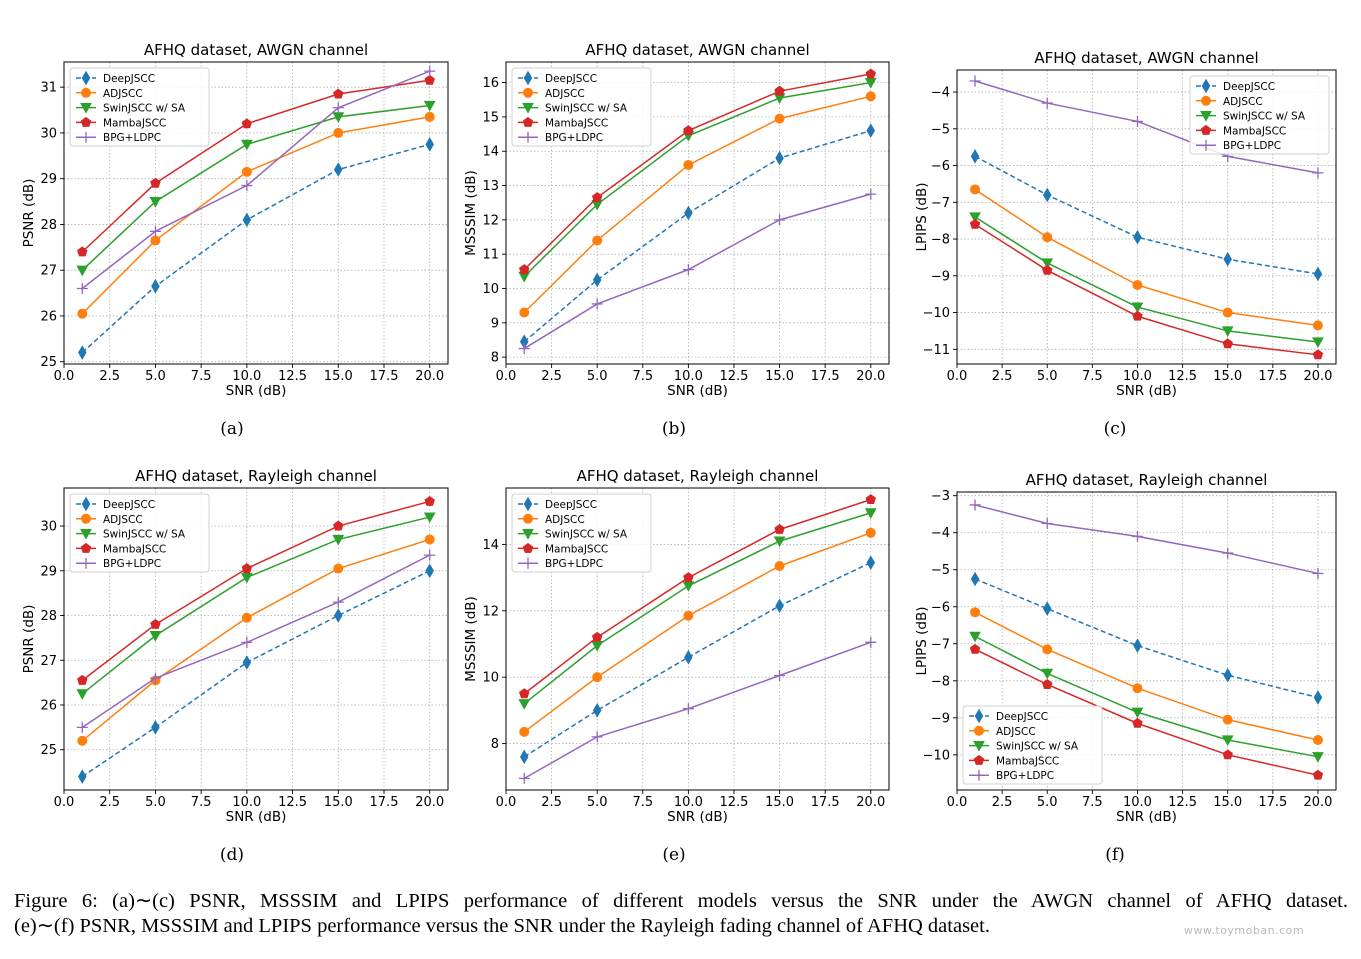  I want to click on legend-label-swinjscc: SwinJSCC w/ SA, so click(1264, 117).